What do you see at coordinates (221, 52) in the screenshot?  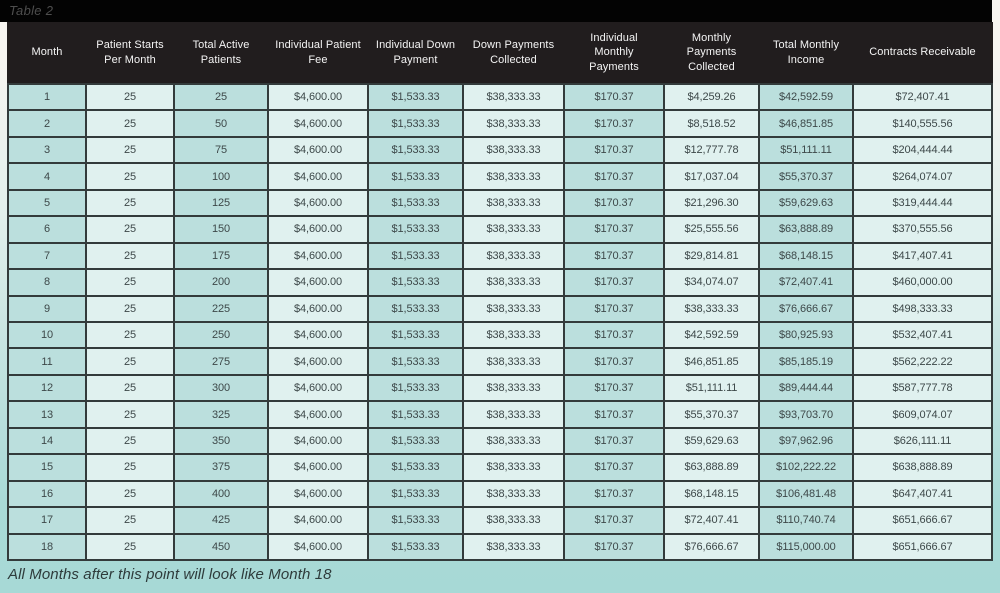 I see `header-cell: Total Active Patients` at bounding box center [221, 52].